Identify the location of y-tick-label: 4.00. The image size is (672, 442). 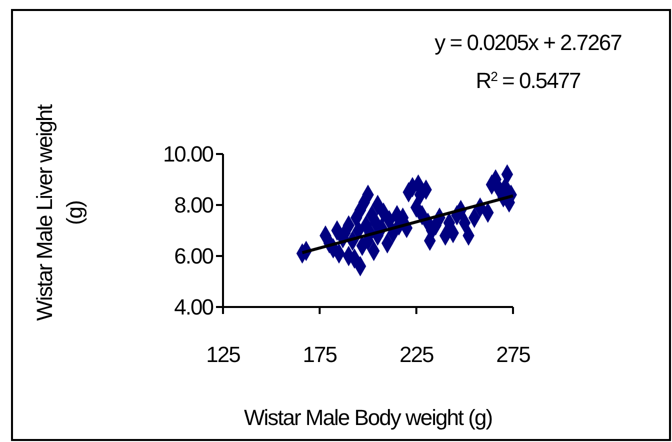
(194, 307).